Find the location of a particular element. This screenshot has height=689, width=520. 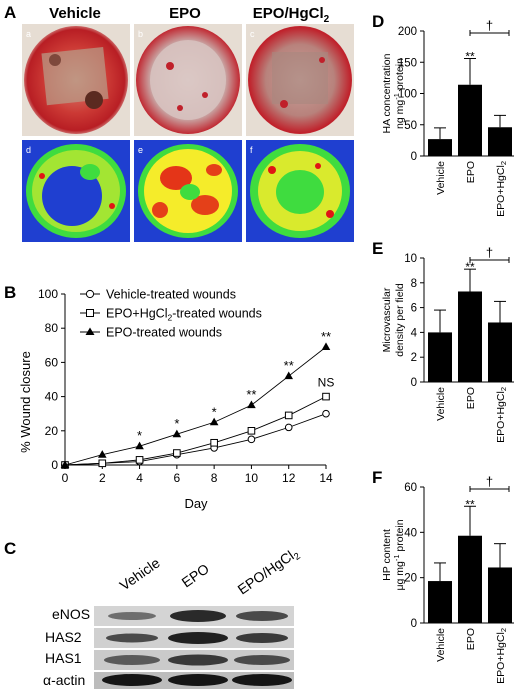

f-y-axis-label: HP contentμg mg-1 protein is located at coordinates (393, 554).